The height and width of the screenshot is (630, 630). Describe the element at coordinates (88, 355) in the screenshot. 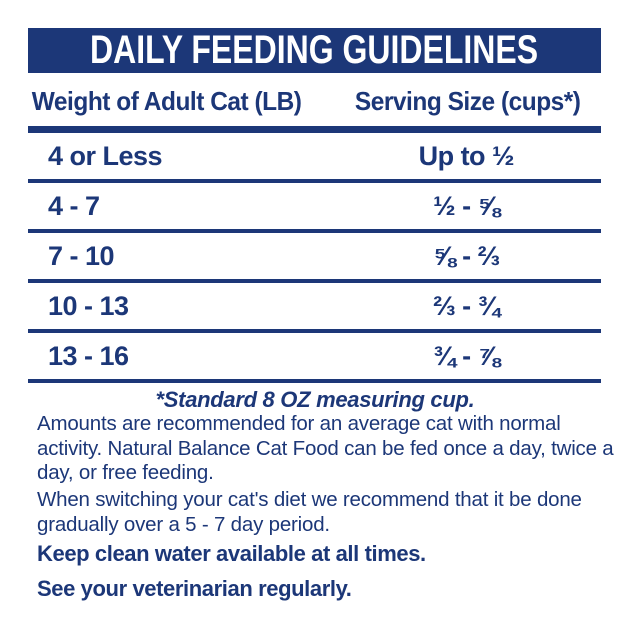

I see `weight-cell: 13 - 16` at that location.